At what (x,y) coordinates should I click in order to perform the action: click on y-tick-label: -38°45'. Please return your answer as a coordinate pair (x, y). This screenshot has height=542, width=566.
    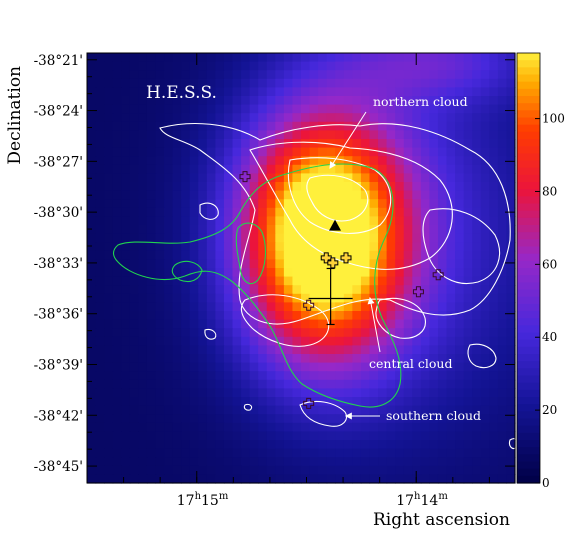
    Looking at the image, I should click on (58, 467).